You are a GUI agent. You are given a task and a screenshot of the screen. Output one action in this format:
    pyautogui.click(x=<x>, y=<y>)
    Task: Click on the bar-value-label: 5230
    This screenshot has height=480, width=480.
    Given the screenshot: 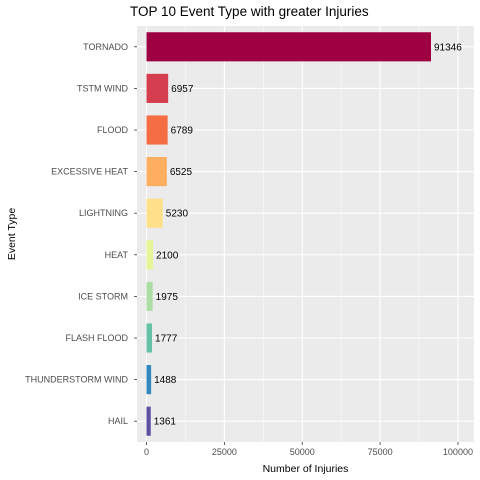 What is the action you would take?
    pyautogui.click(x=177, y=214)
    